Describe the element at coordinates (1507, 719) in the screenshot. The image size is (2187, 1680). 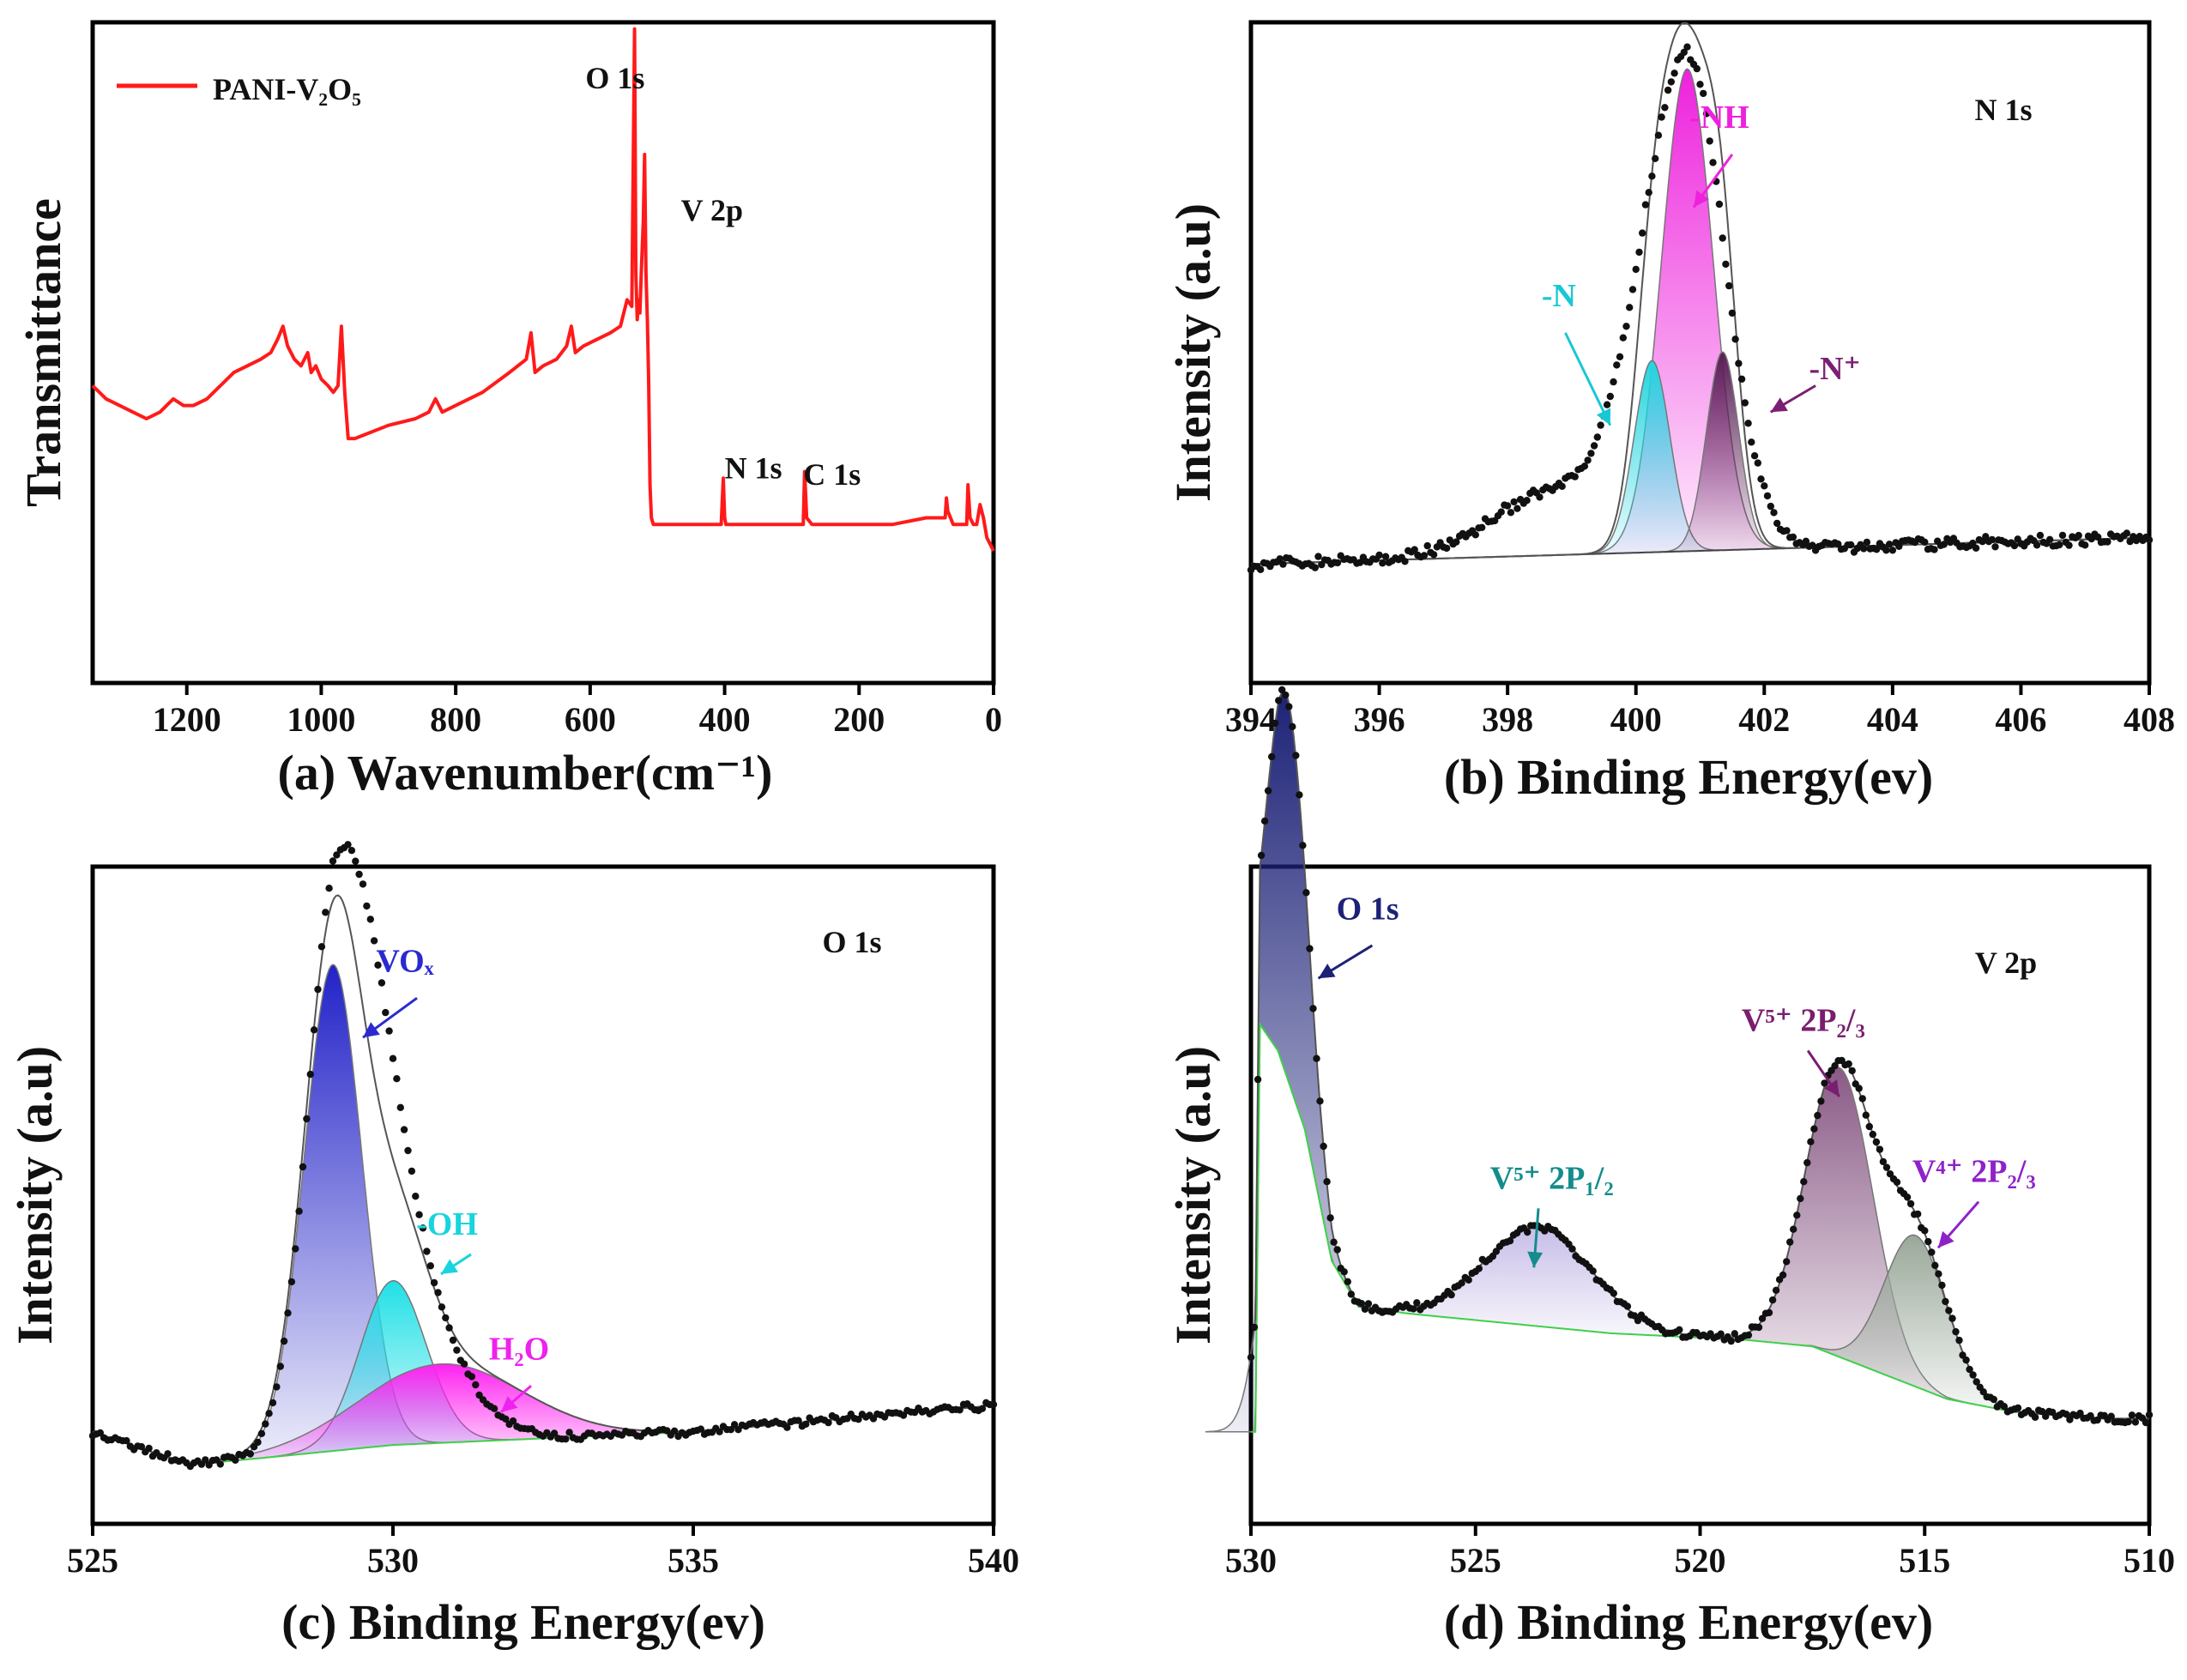
I see `x-tick-label-b: 398` at that location.